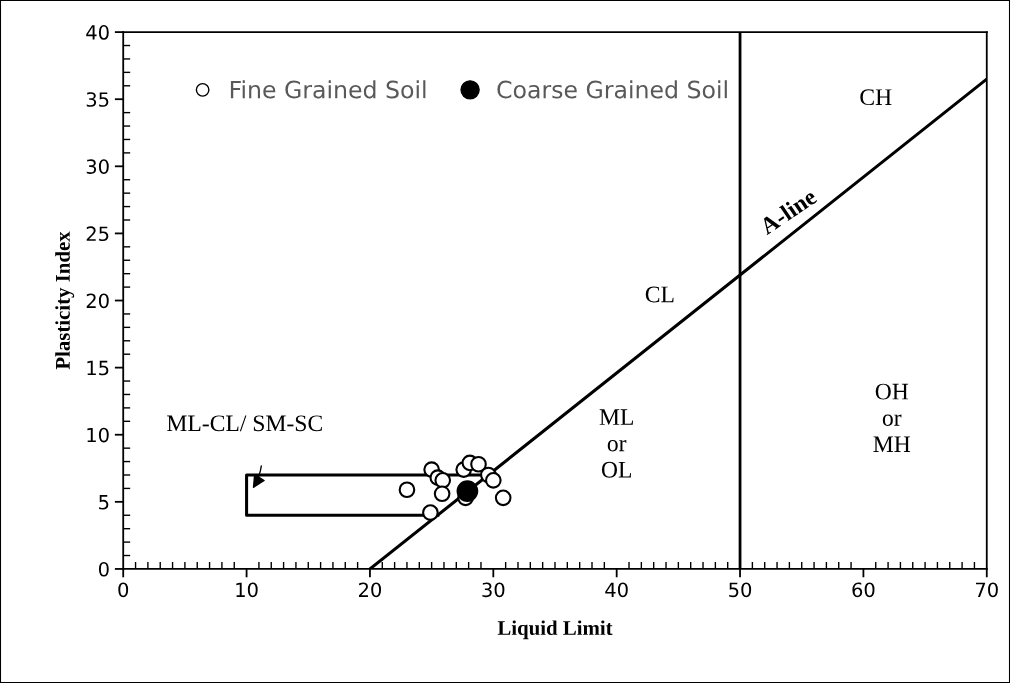  Describe the element at coordinates (370, 590) in the screenshot. I see `x-tick-label: 20` at that location.